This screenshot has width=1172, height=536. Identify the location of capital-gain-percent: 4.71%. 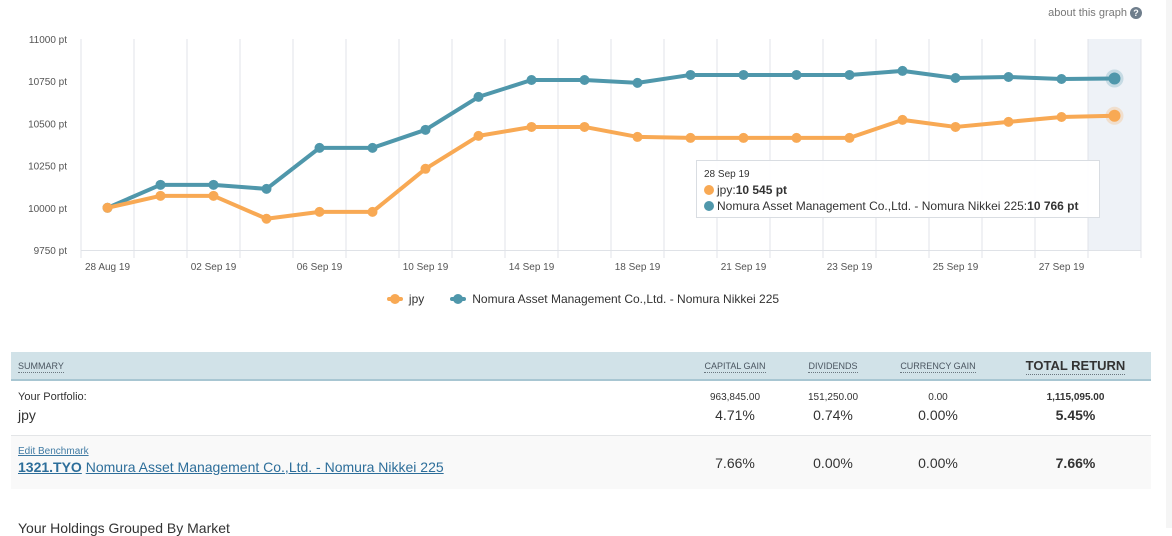
(735, 415).